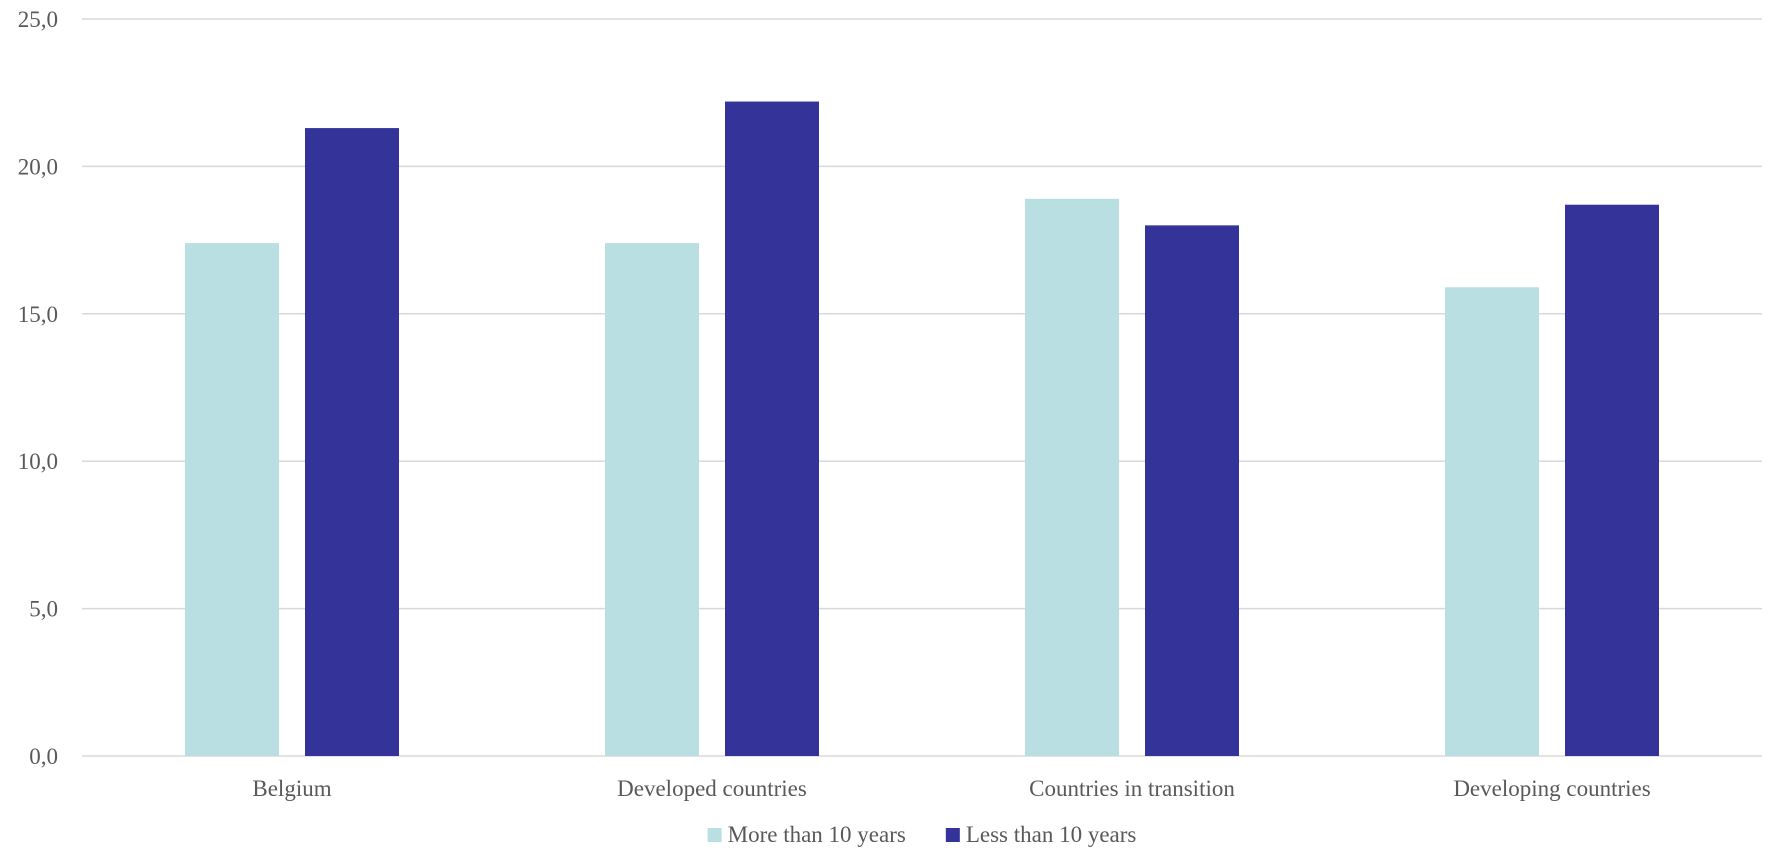 The height and width of the screenshot is (858, 1770). I want to click on x-category-label: Developed countries, so click(712, 788).